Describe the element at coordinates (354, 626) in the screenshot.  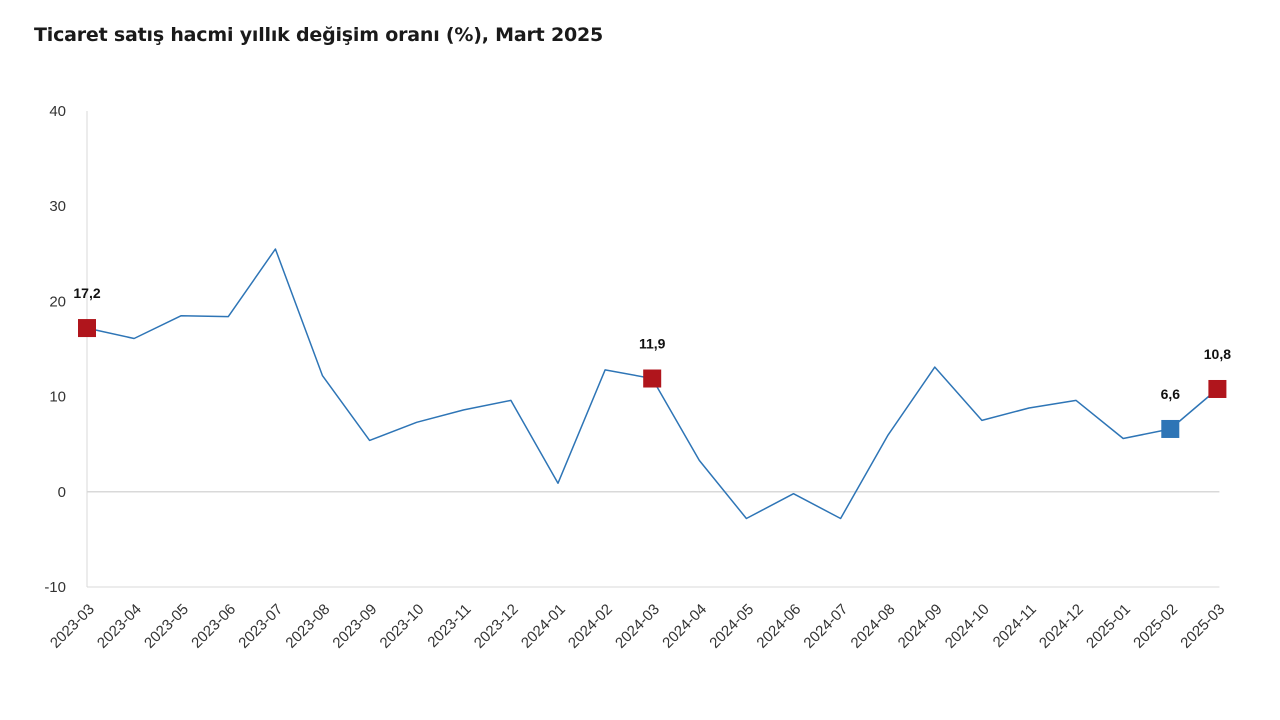
I see `x-tick-label: 2023-09` at that location.